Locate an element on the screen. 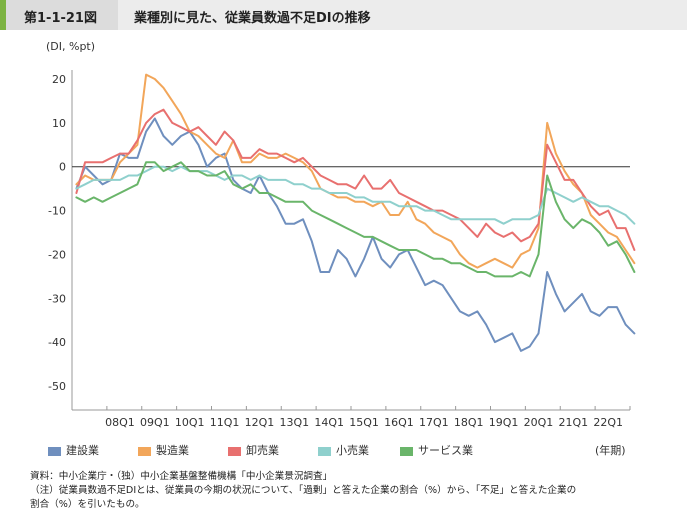 The image size is (687, 516). x-tick-label: 22Q1 is located at coordinates (608, 422).